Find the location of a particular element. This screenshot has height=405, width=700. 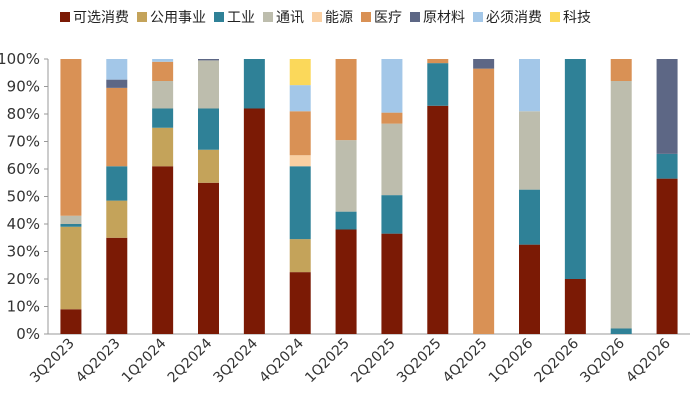

legend-label: 工业 is located at coordinates (241, 18).